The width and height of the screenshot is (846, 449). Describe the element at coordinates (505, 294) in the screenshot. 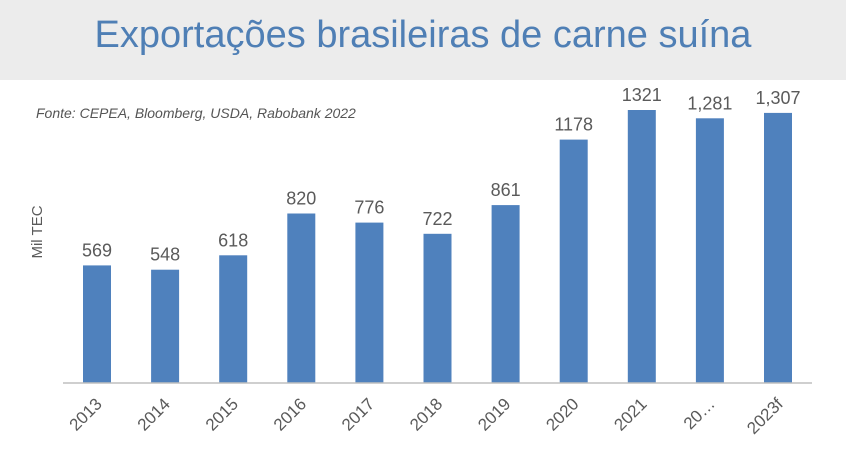

I see `bar-2019` at that location.